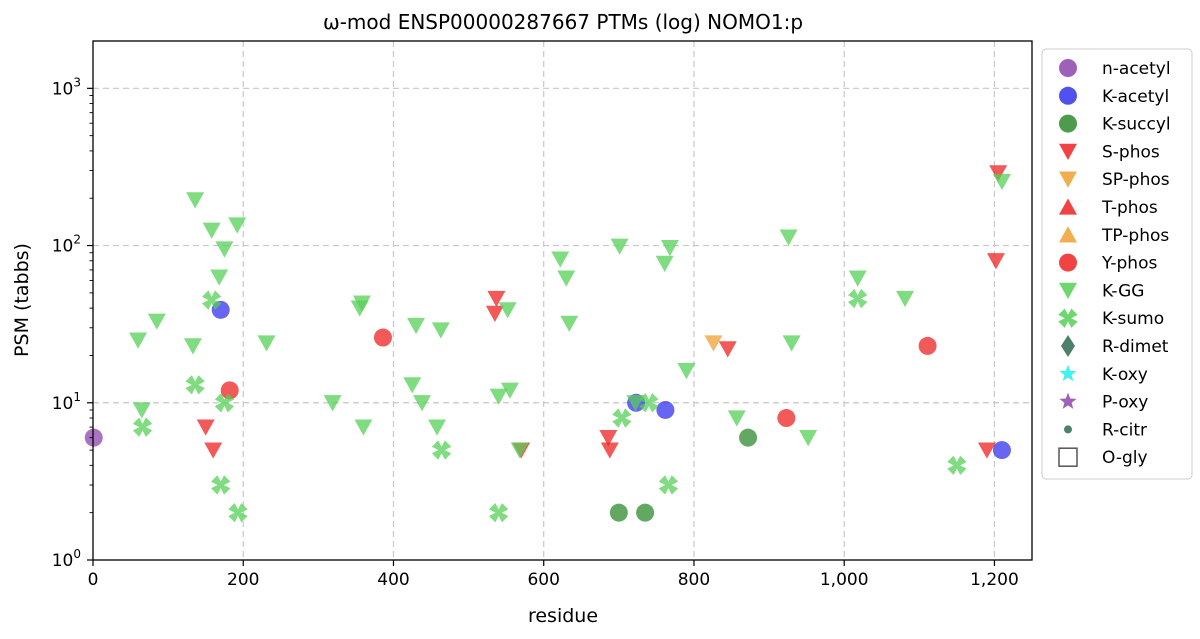 The height and width of the screenshot is (639, 1200). I want to click on x-tick-label: 400, so click(393, 580).